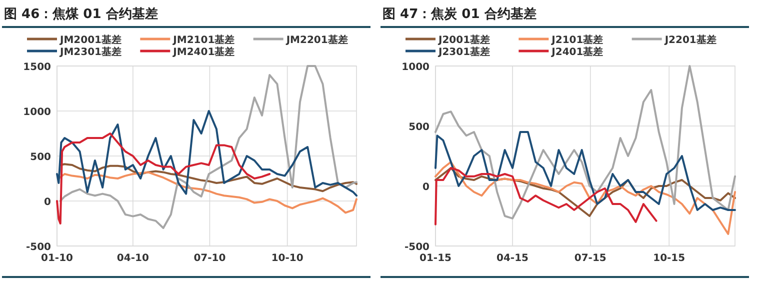 The height and width of the screenshot is (301, 757). What do you see at coordinates (203, 52) in the screenshot?
I see `legend-label: JM2401基差` at bounding box center [203, 52].